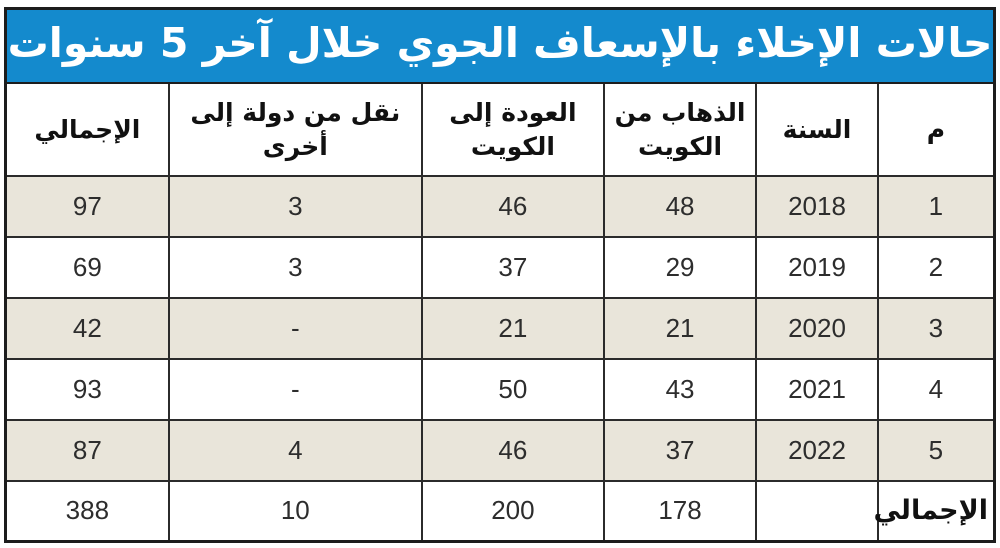 Image resolution: width=1000 pixels, height=548 pixels. I want to click on cell-r5-c4: 4, so click(295, 450).